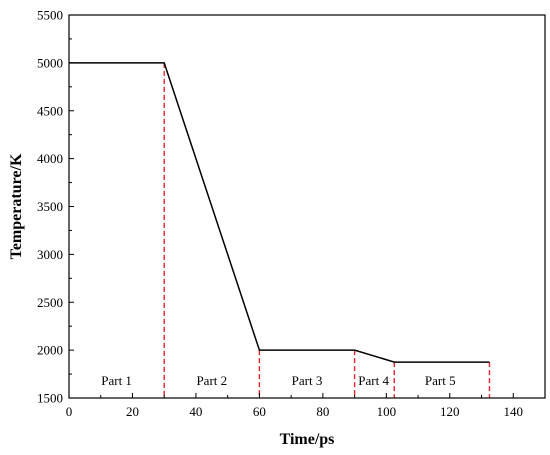 This screenshot has height=455, width=550. I want to click on x-axis-title: Time/ps, so click(307, 439).